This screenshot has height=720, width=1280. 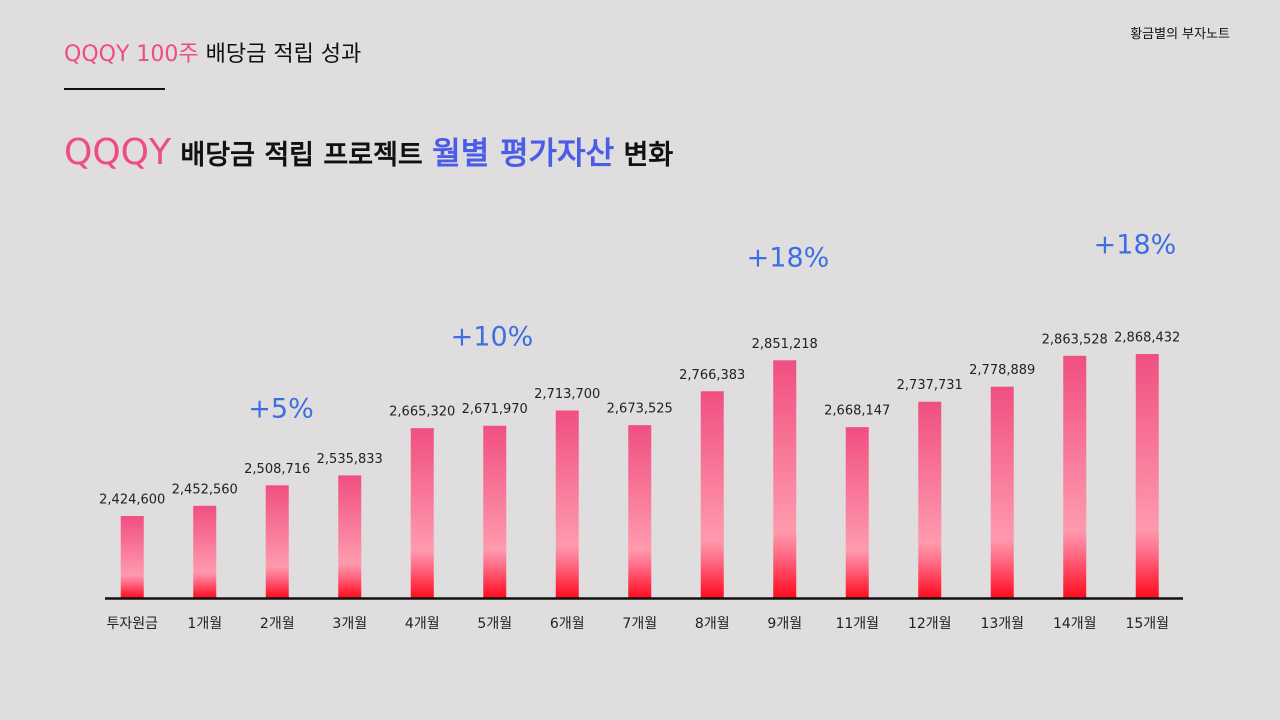 What do you see at coordinates (204, 624) in the screenshot?
I see `x-tick-label: 1개월` at bounding box center [204, 624].